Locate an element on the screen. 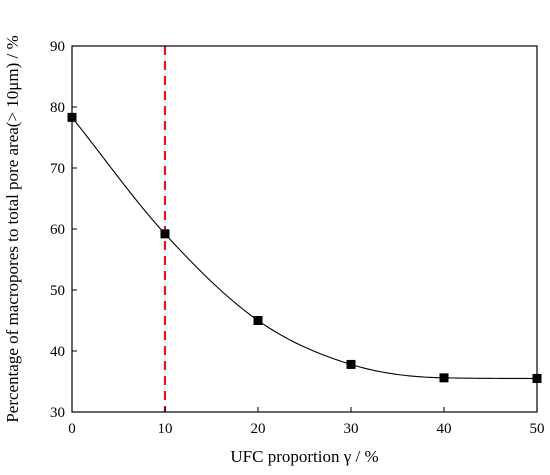  x-tick-label: 20 is located at coordinates (258, 429).